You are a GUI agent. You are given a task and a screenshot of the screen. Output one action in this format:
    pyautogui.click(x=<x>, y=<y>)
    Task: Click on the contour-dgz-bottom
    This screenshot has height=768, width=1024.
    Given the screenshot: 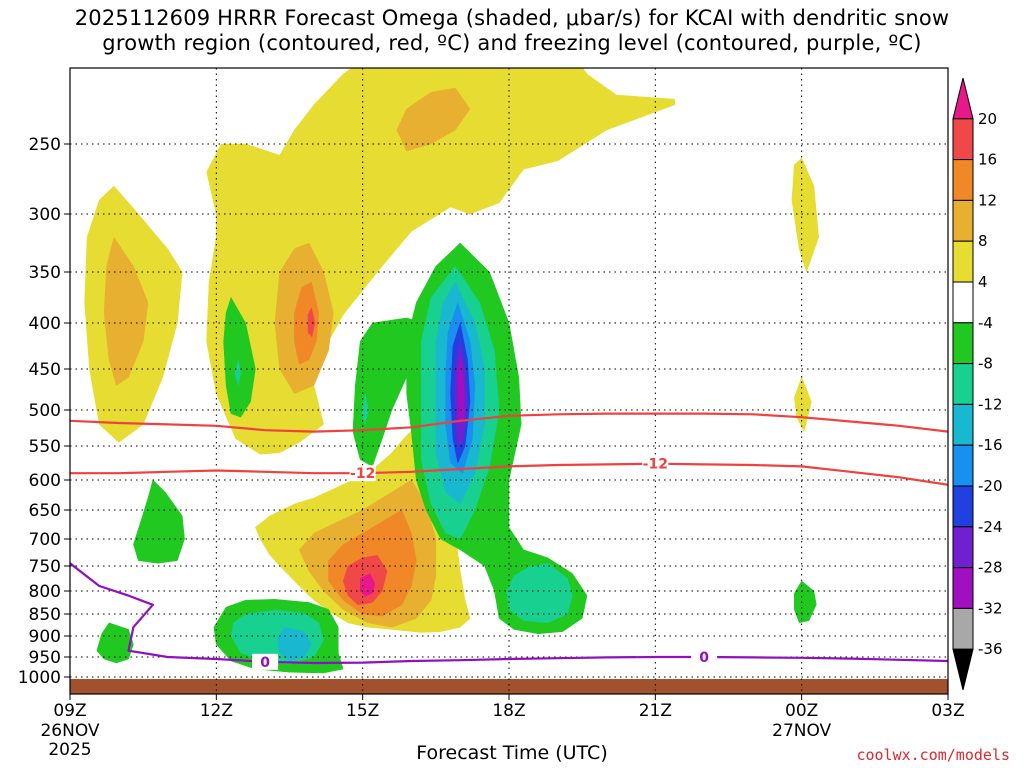 What is the action you would take?
    pyautogui.click(x=509, y=474)
    